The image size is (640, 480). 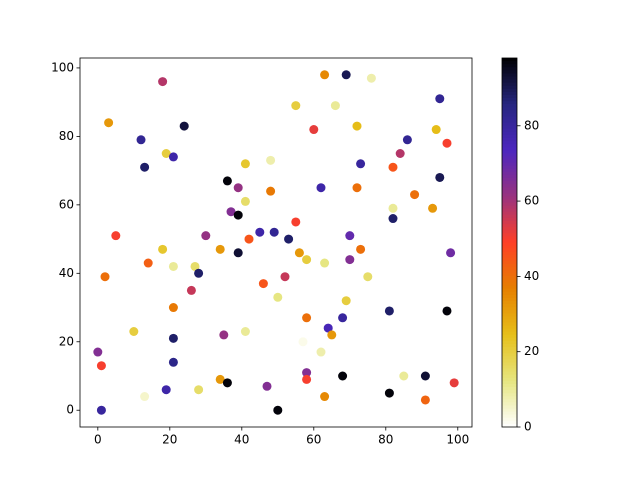 I want to click on y-tick-label: 0, so click(x=70, y=410).